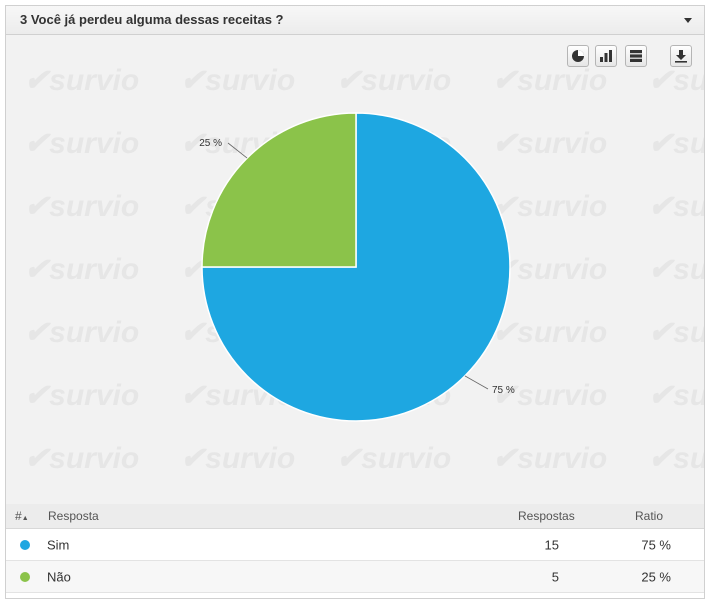 This screenshot has width=711, height=601. Describe the element at coordinates (503, 390) in the screenshot. I see `pie-data-label: 75 %` at that location.